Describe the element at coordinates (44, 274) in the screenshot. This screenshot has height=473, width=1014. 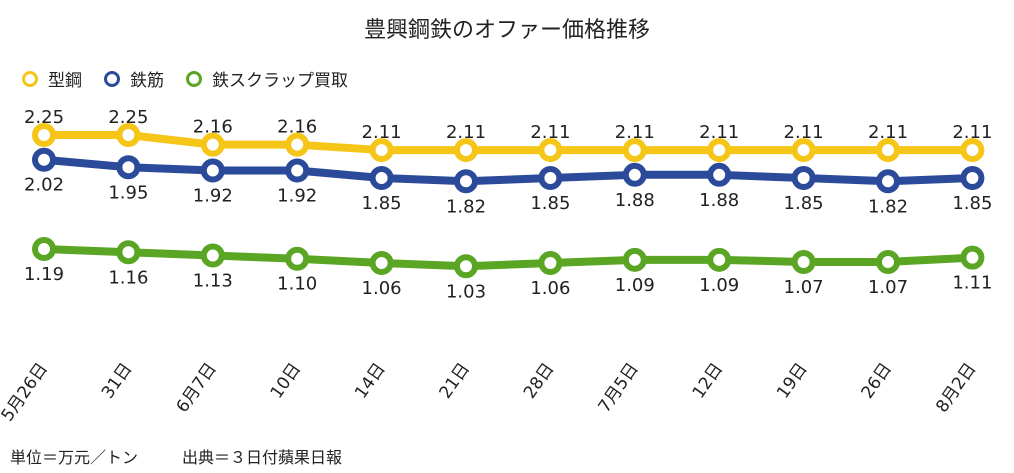
I see `data-label-scrap: 1.19` at that location.